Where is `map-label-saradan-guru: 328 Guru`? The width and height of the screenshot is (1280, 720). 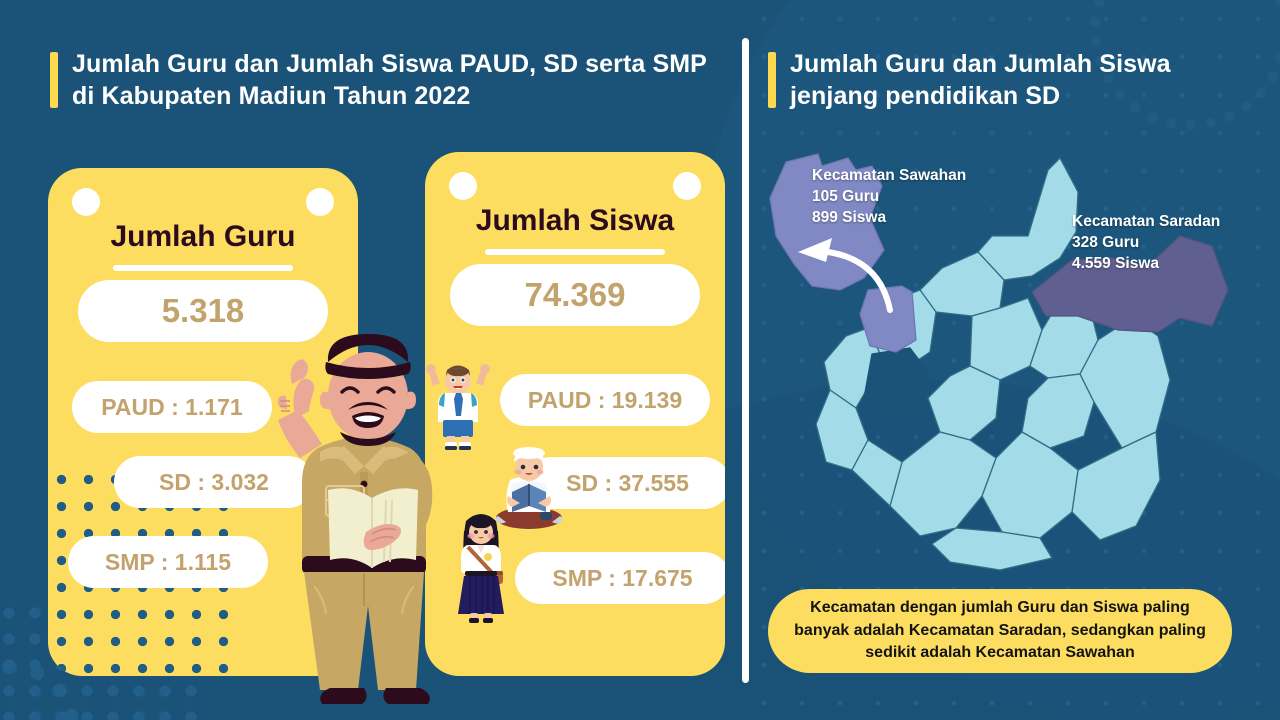 map-label-saradan-guru: 328 Guru is located at coordinates (1106, 243).